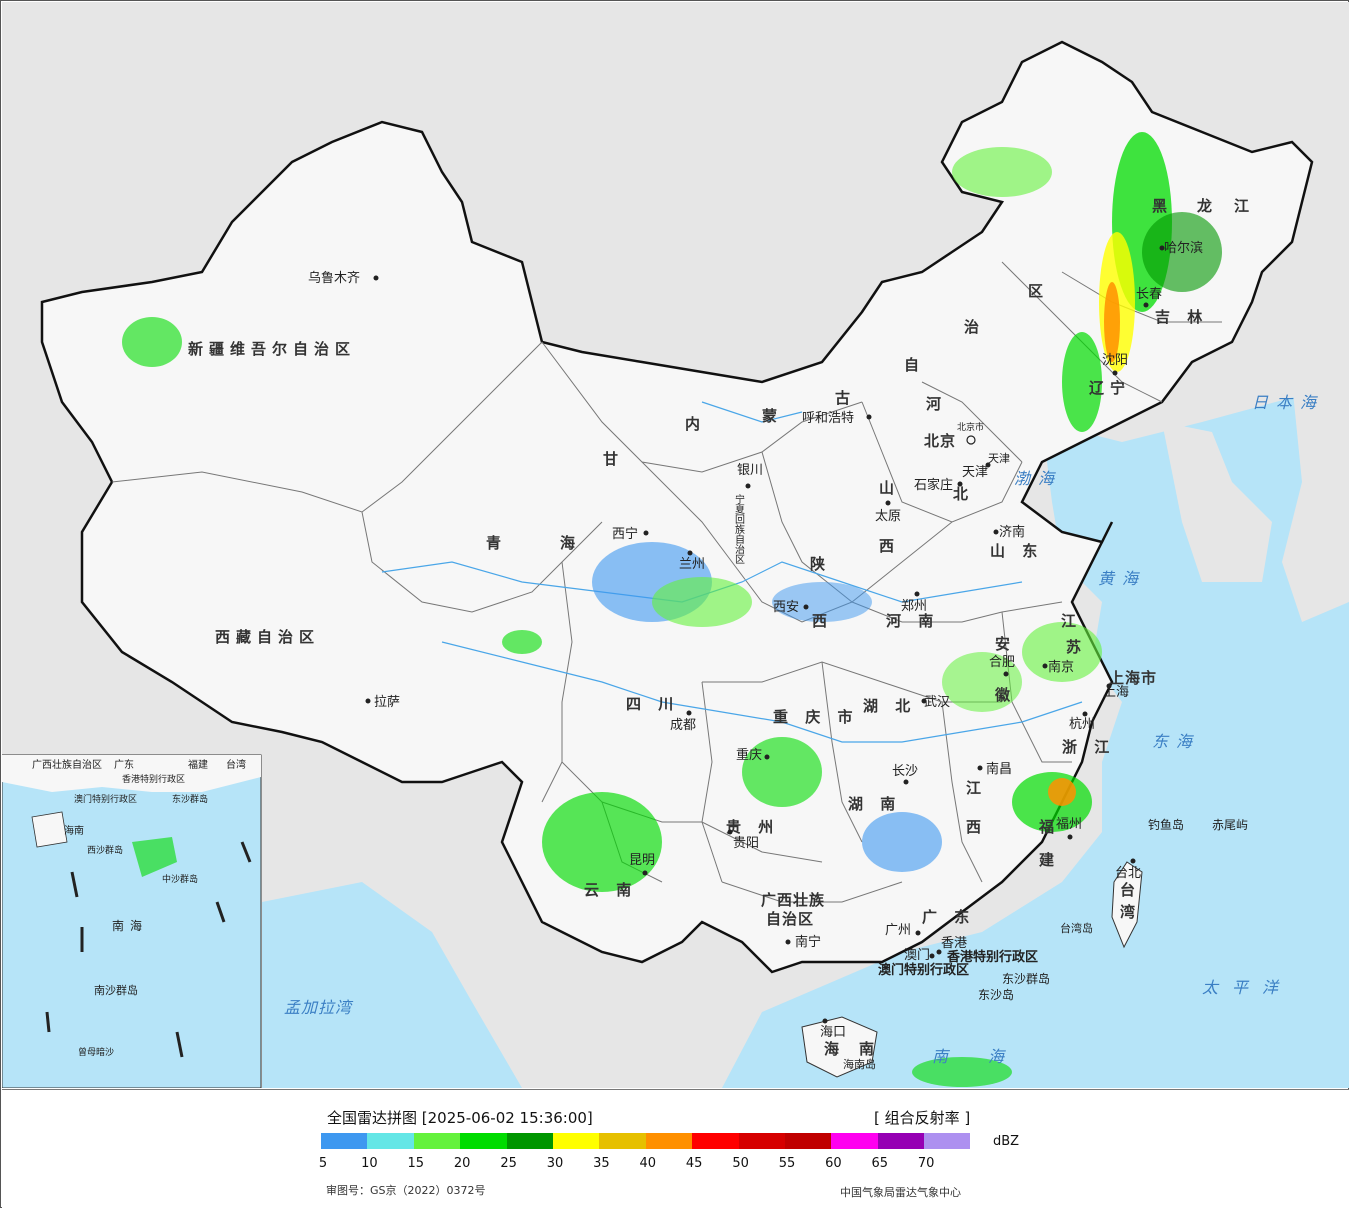  I want to click on city-aomen: 澳门, so click(917, 955).